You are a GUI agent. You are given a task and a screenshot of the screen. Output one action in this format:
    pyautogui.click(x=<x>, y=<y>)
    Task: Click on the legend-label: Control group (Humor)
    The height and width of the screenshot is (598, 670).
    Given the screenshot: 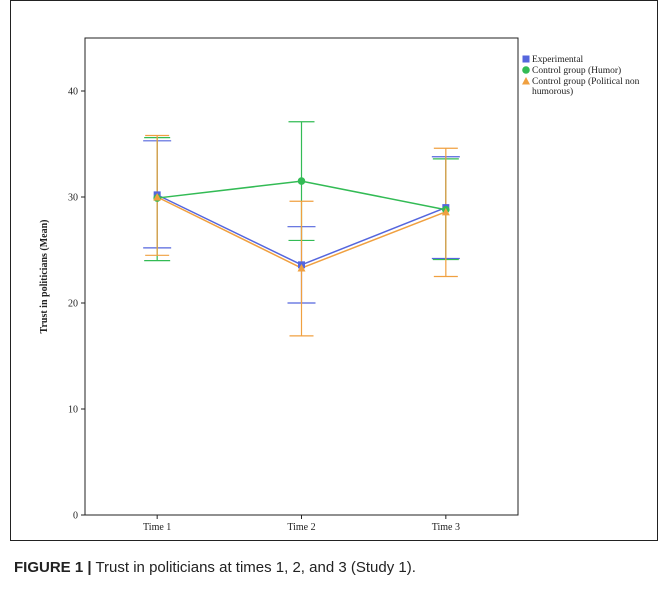 What is the action you would take?
    pyautogui.click(x=576, y=70)
    